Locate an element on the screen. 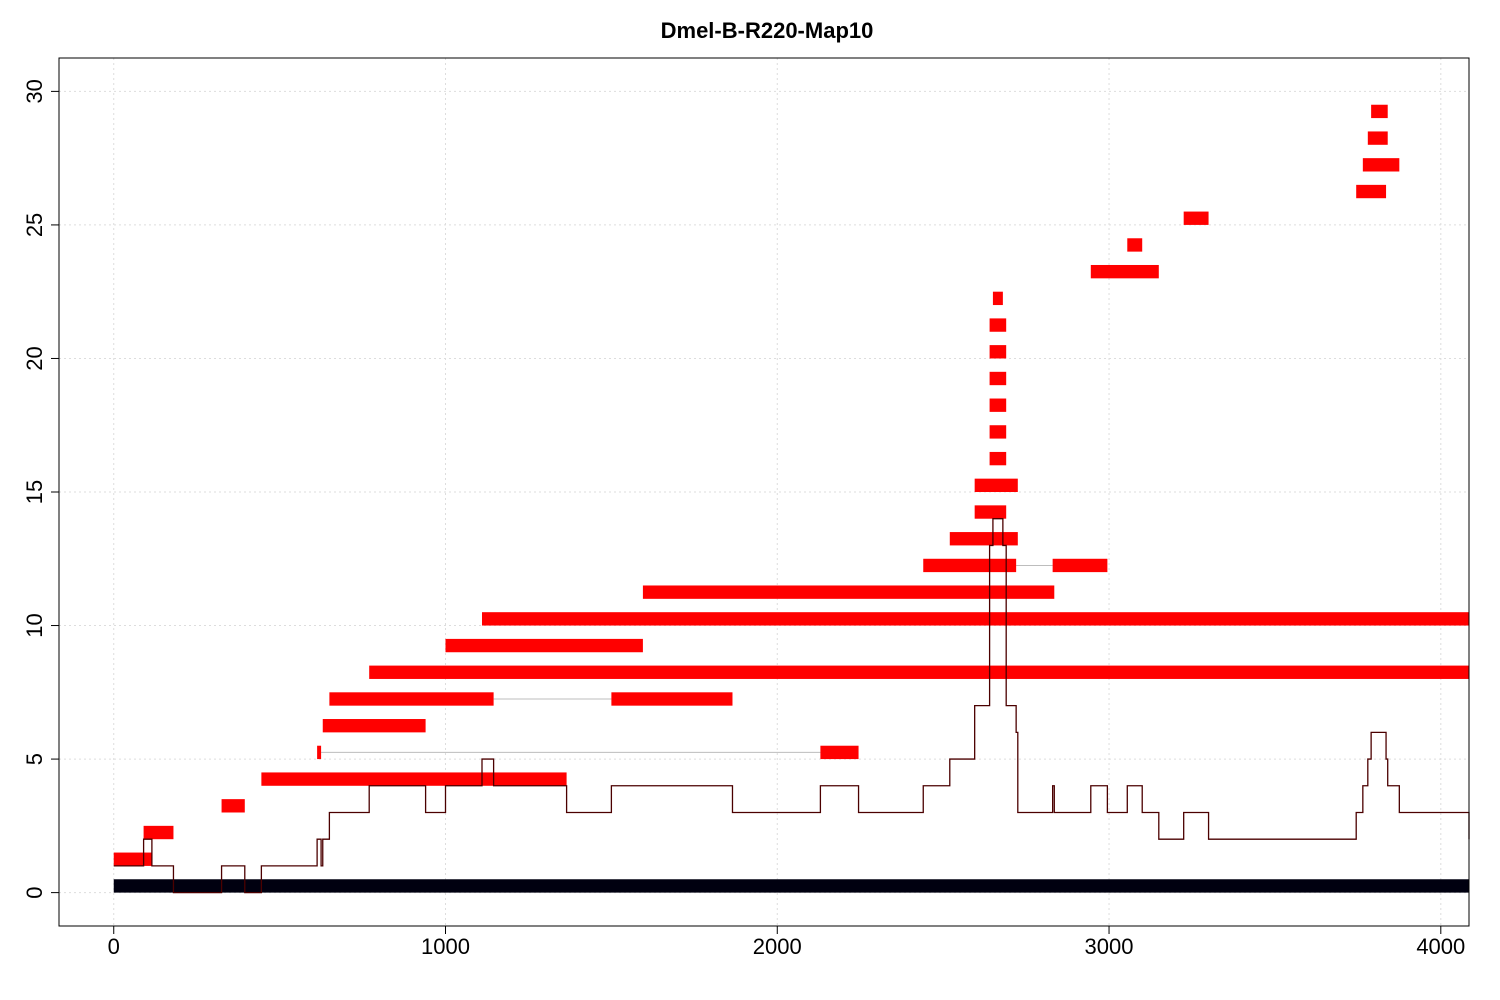  baseline-bar is located at coordinates (791, 886).